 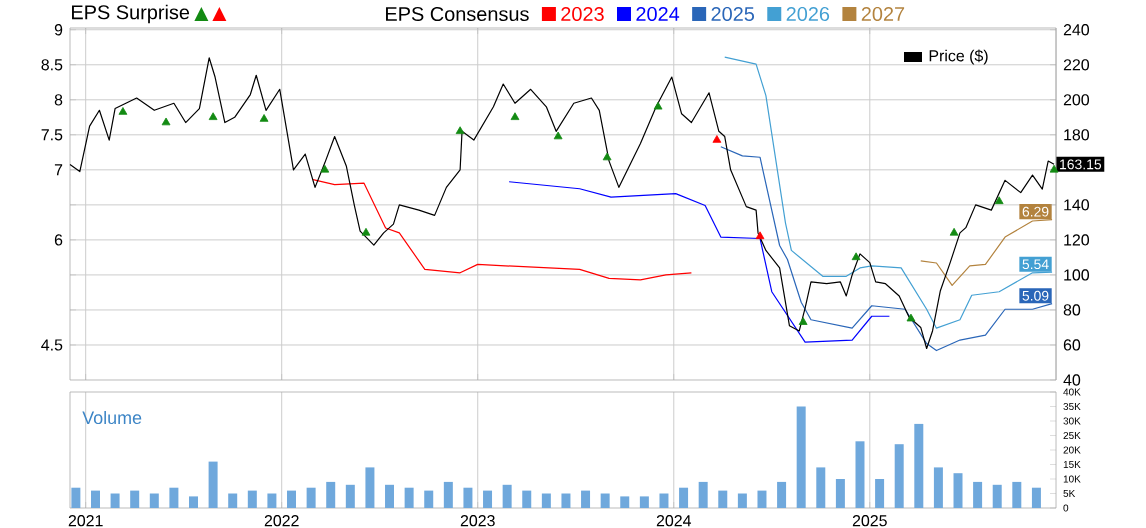 I want to click on legend-label: 2026, so click(x=808, y=14).